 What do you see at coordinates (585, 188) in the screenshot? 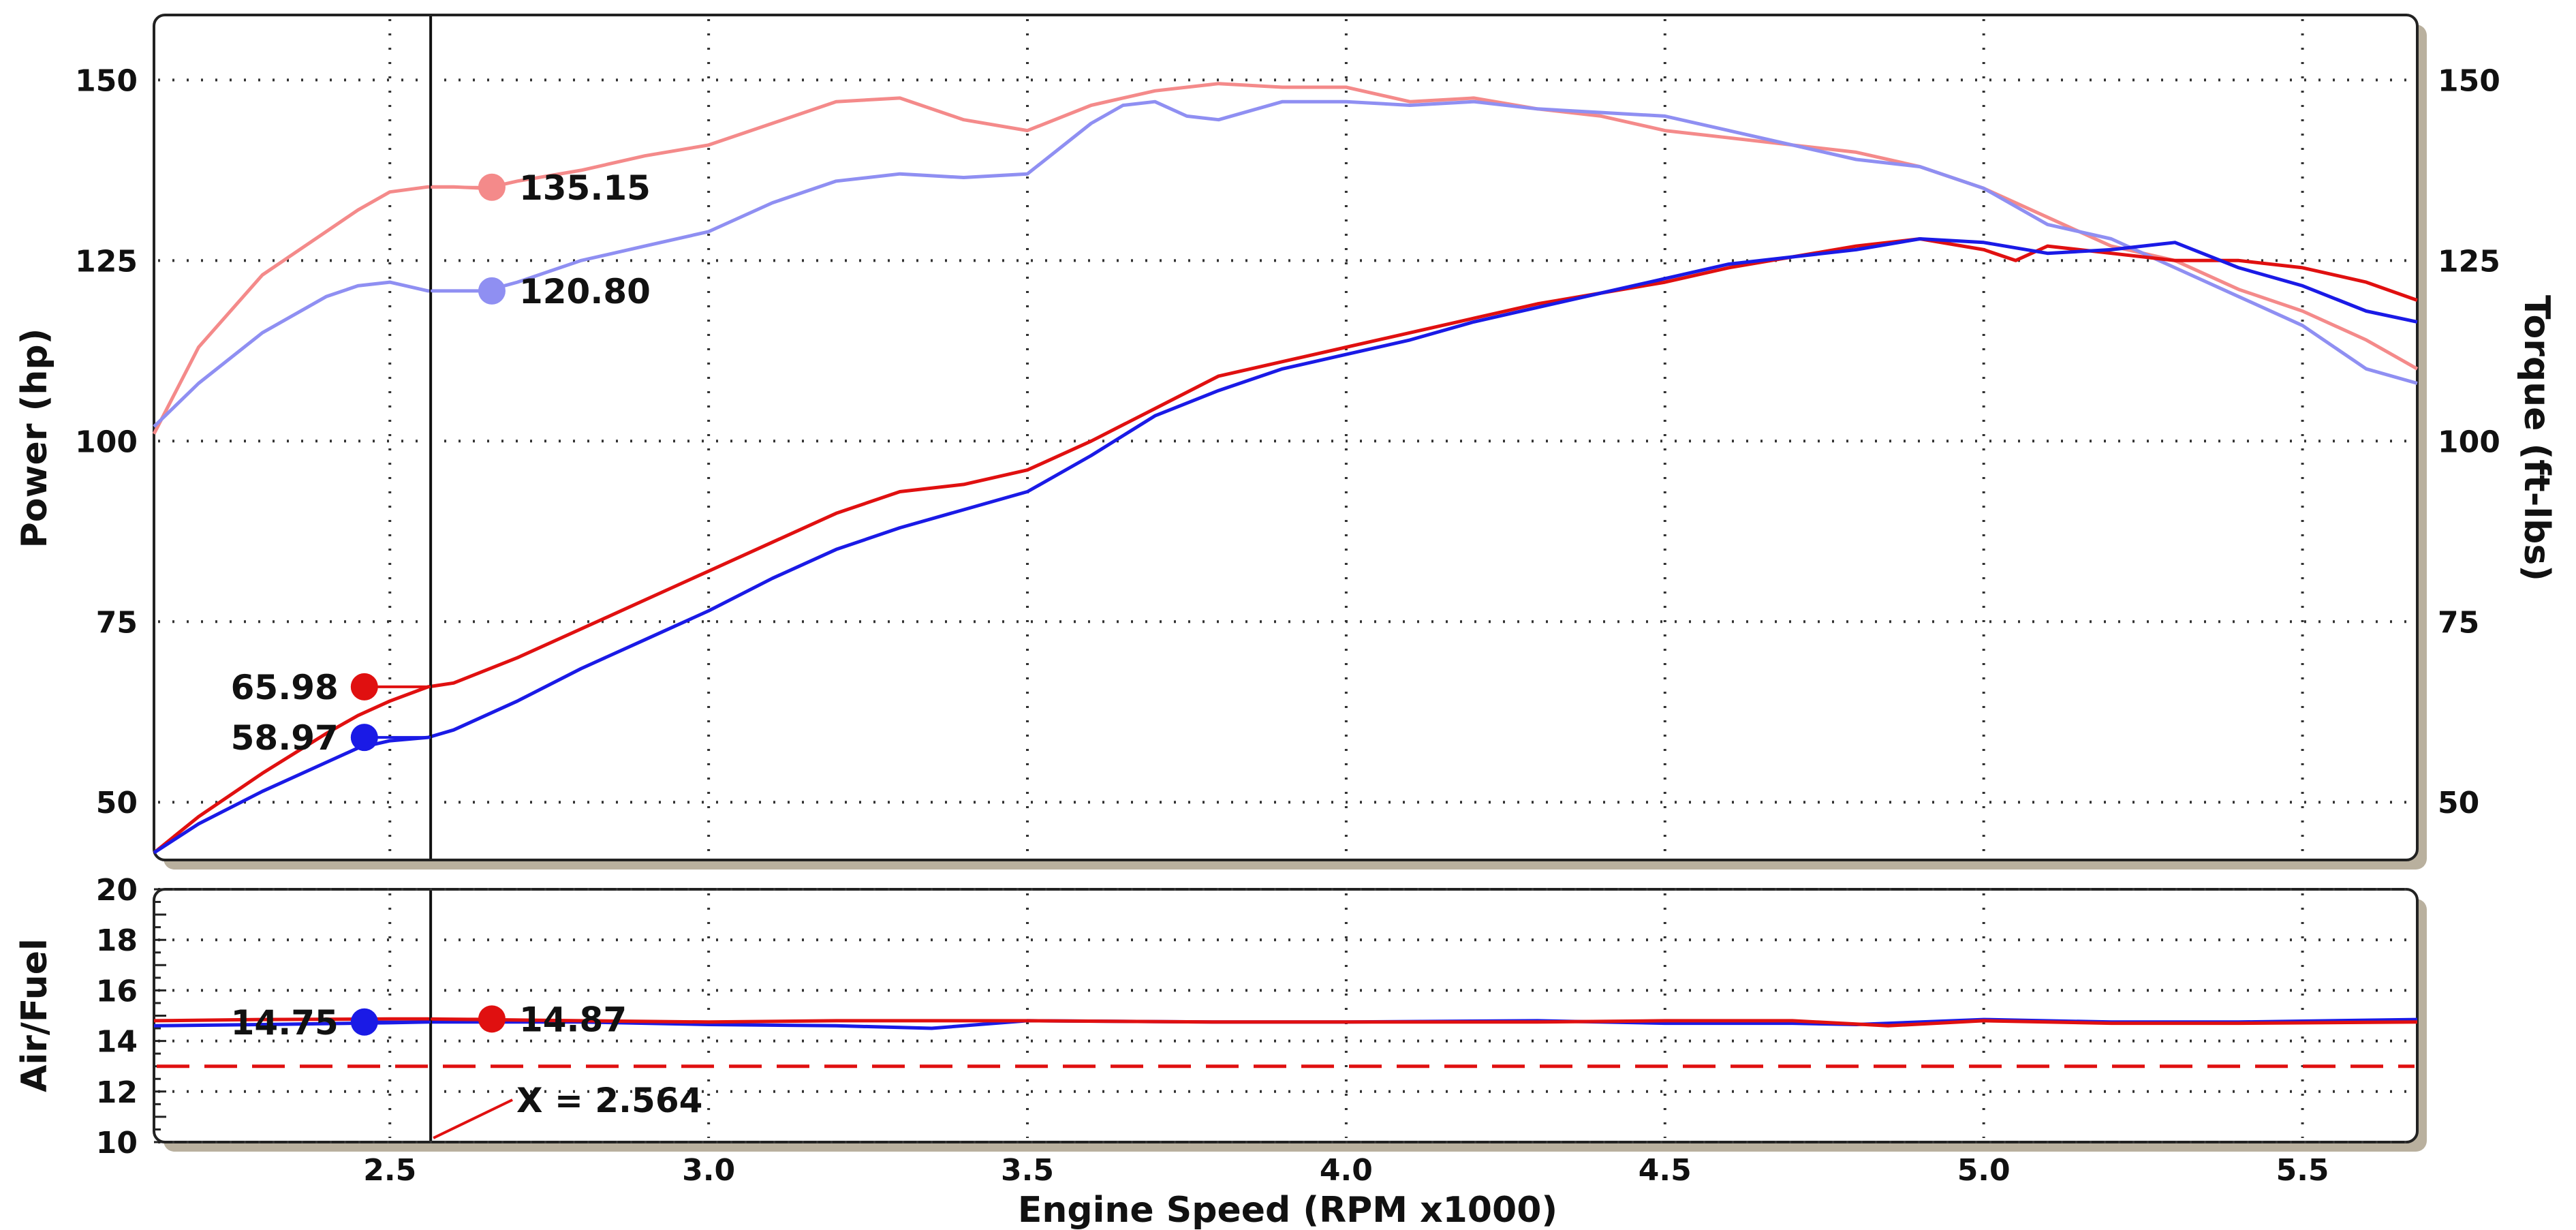
I see `torque-red-marker-label: 135.15` at bounding box center [585, 188].